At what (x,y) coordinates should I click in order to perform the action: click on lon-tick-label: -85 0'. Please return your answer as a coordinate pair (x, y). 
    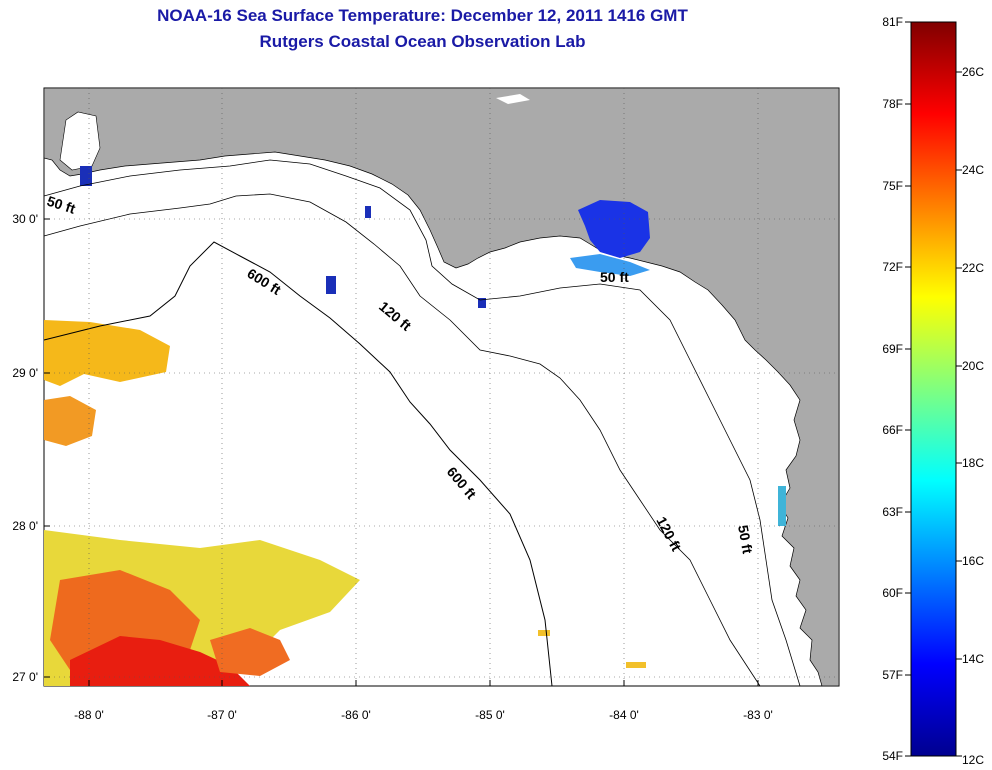
    Looking at the image, I should click on (490, 715).